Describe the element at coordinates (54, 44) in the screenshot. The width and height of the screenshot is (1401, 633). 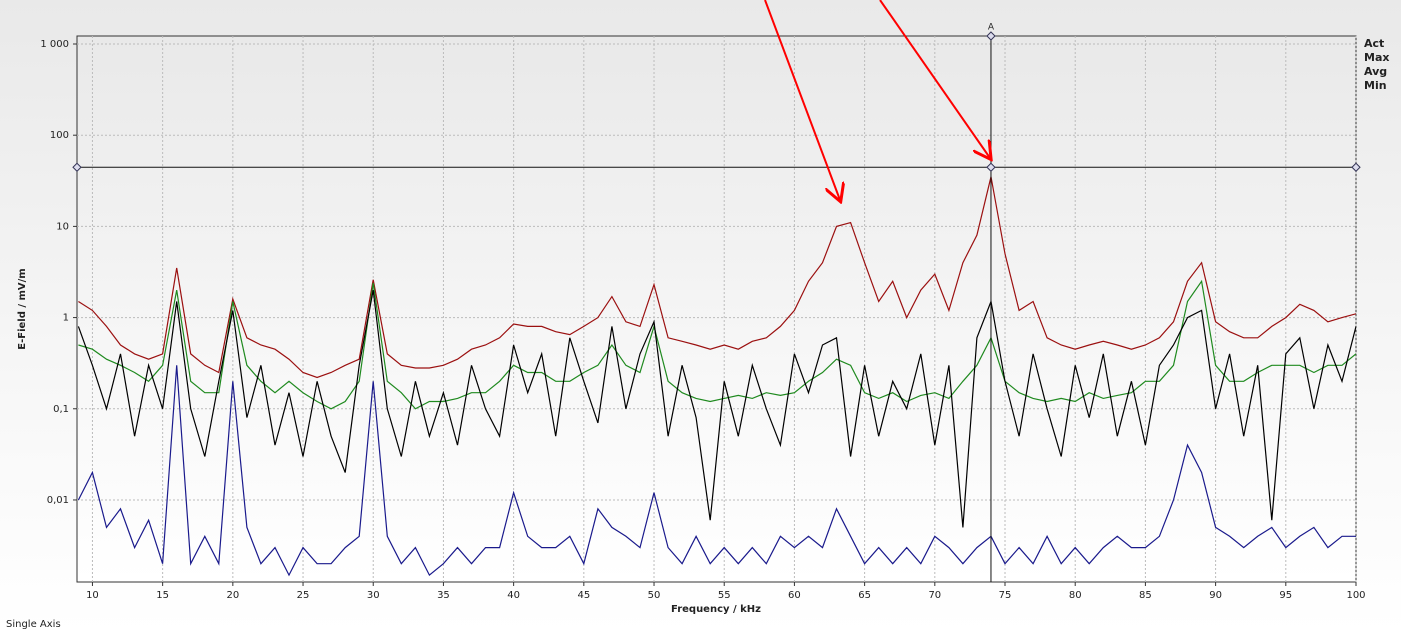
I see `y-tick-label: 1 000` at that location.